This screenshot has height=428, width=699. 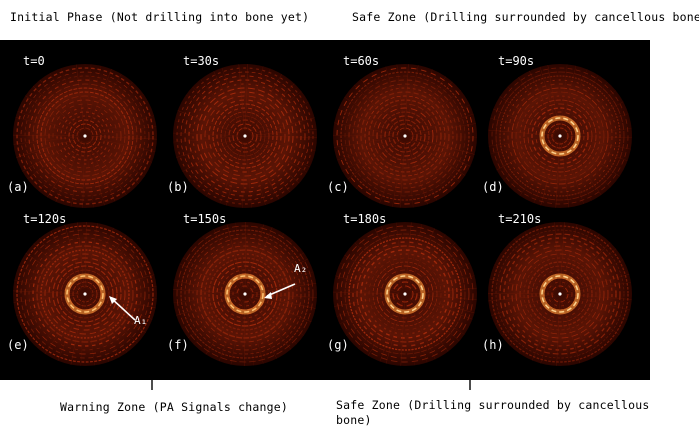 What do you see at coordinates (520, 219) in the screenshot?
I see `time-label: t=210s` at bounding box center [520, 219].